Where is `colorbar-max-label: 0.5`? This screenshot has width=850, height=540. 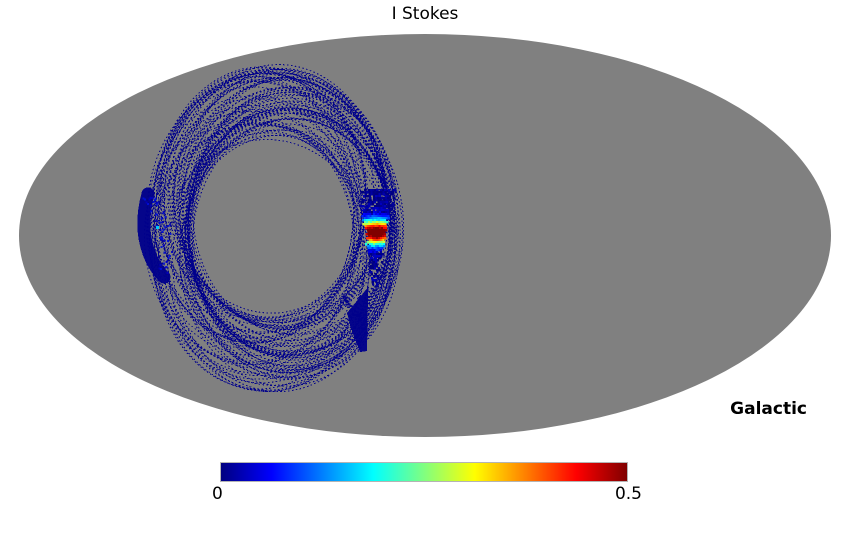 colorbar-max-label: 0.5 is located at coordinates (628, 494).